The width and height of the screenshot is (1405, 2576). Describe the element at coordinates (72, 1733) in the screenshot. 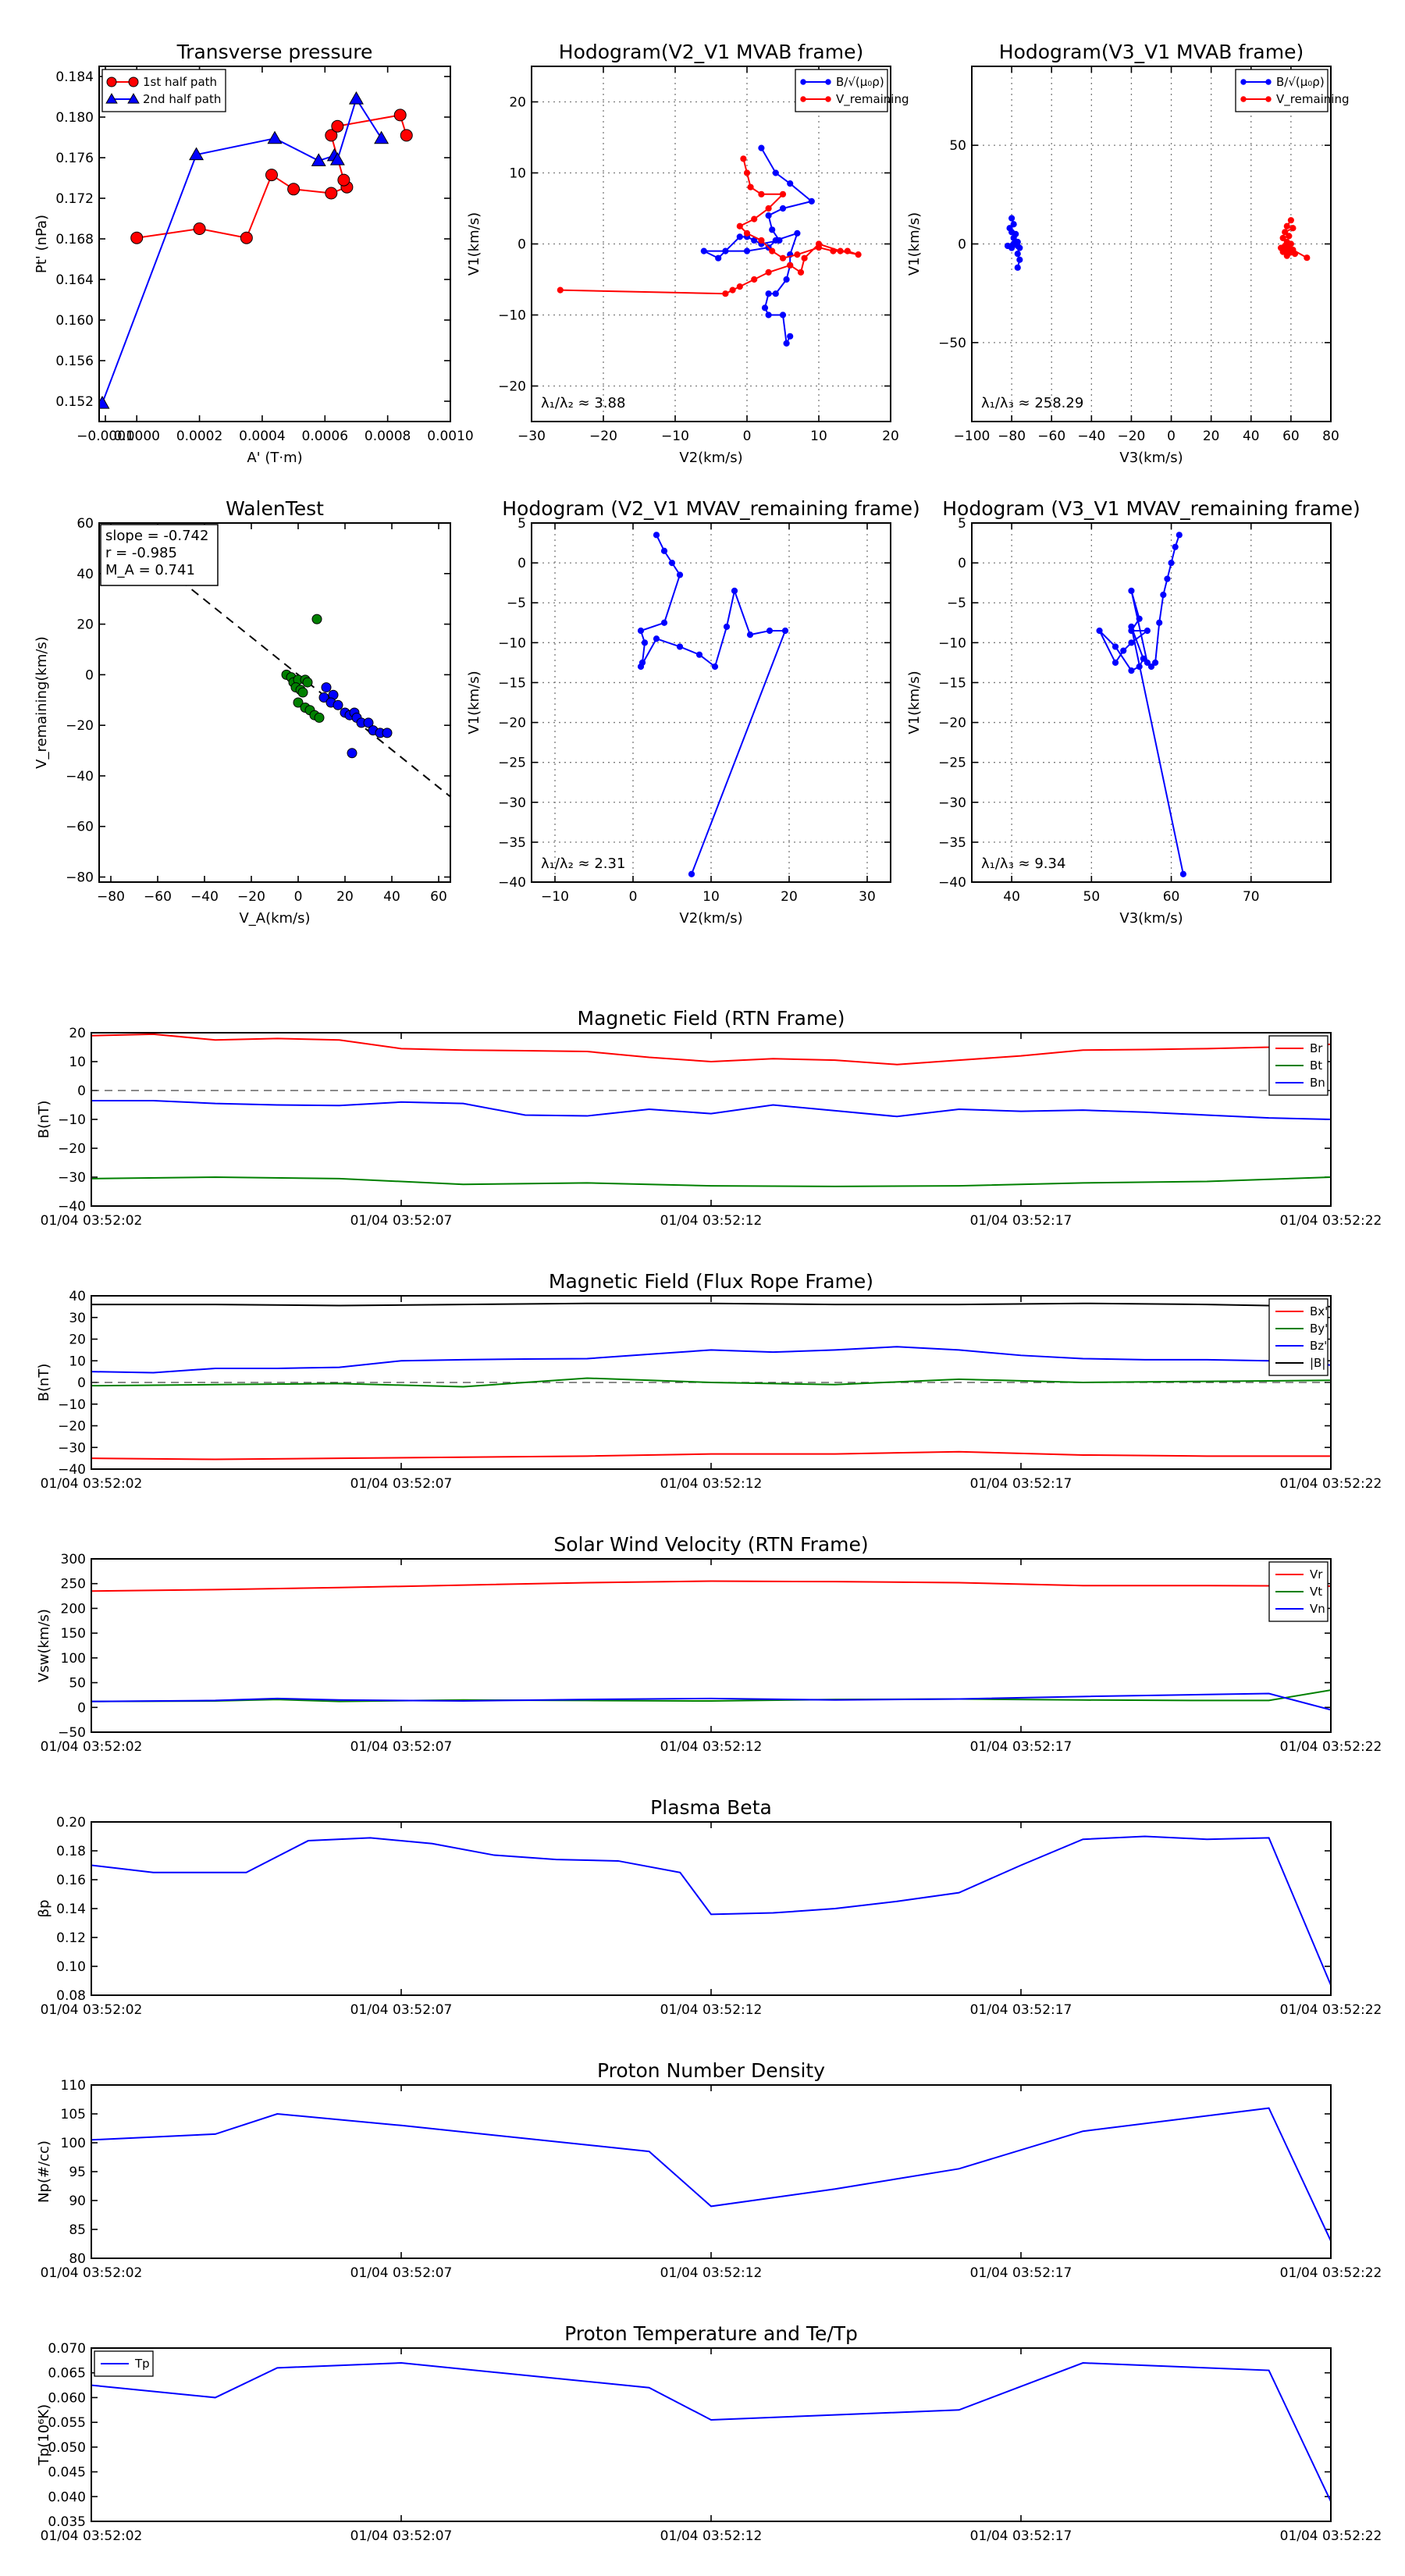

I see `y-tick-label: −50` at that location.